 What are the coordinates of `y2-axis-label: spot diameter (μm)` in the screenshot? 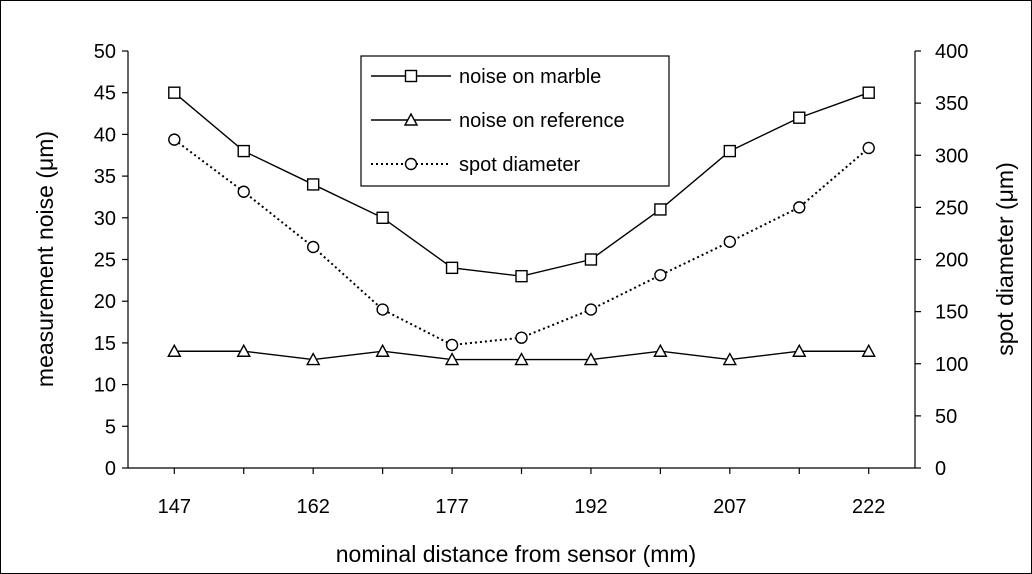 It's located at (1005, 258).